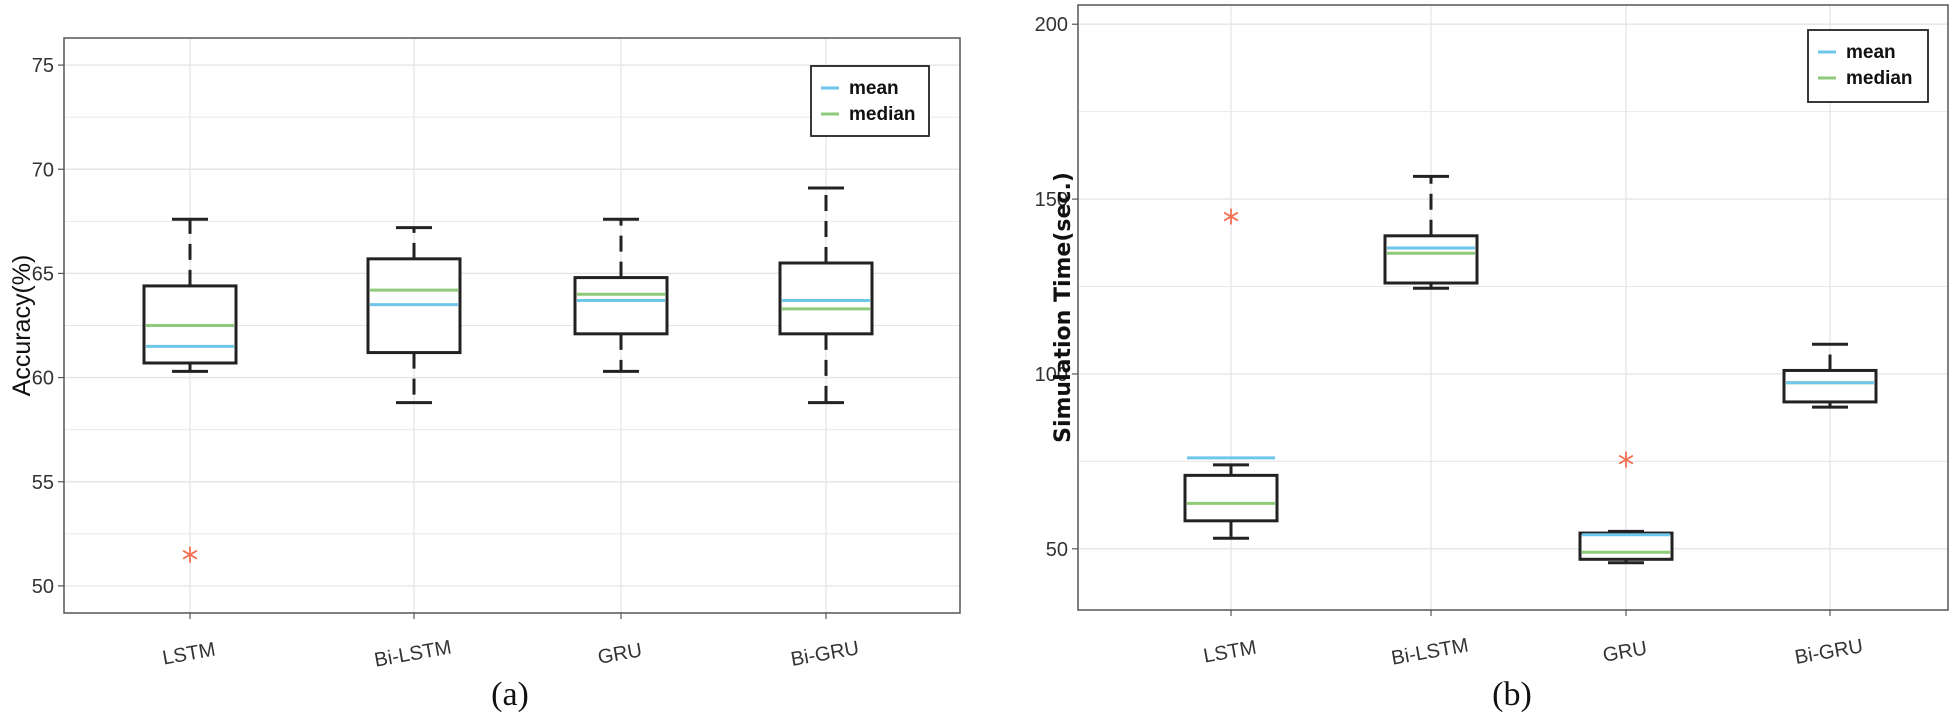  Describe the element at coordinates (1051, 200) in the screenshot. I see `y-tick-label: 150` at that location.